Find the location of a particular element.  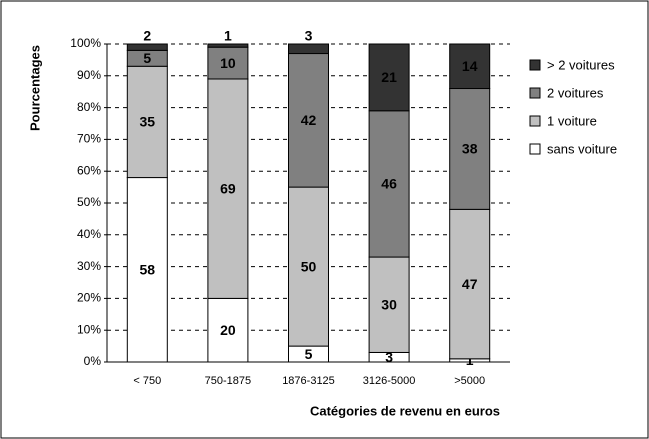

data-label: 2 is located at coordinates (147, 36).